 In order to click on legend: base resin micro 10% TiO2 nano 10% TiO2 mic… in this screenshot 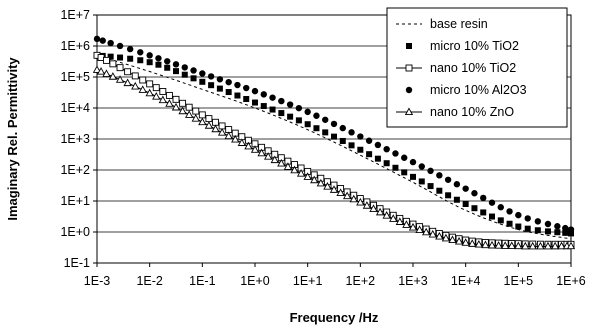, I will do `click(477, 67)`.